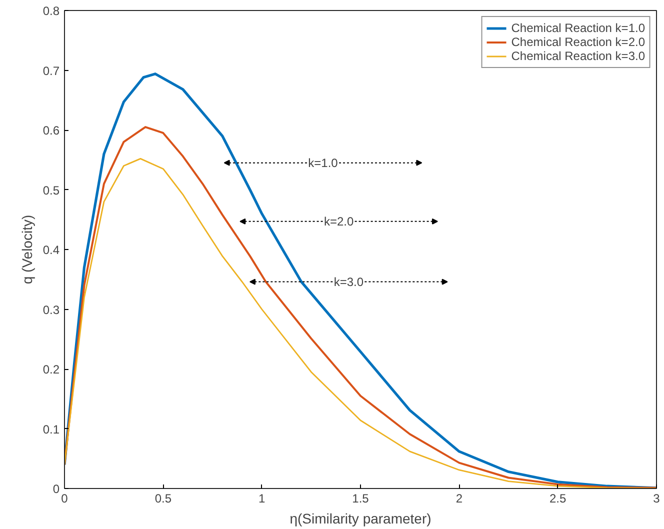 The height and width of the screenshot is (529, 664). Describe the element at coordinates (578, 56) in the screenshot. I see `legend-label: Chemical Reaction k=3.0` at that location.